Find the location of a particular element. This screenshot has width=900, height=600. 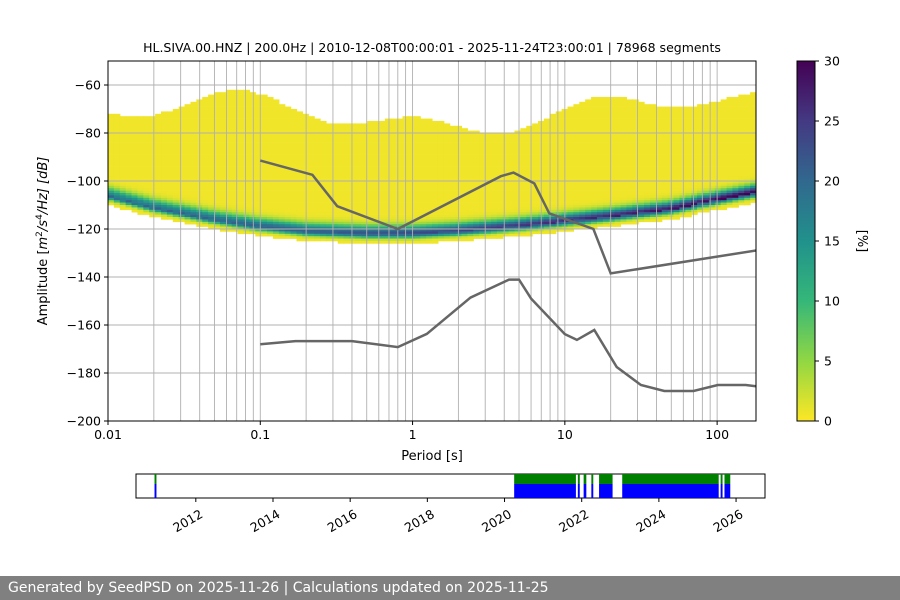

timeline-tick-label: 2012 is located at coordinates (187, 520).